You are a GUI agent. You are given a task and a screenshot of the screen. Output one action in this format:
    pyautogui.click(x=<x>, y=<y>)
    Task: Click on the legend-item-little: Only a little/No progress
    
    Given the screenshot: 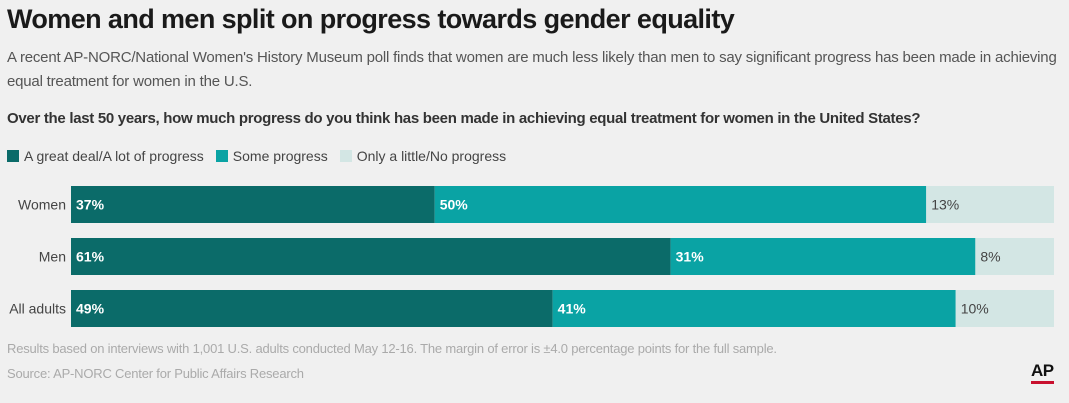 What is the action you would take?
    pyautogui.click(x=423, y=156)
    